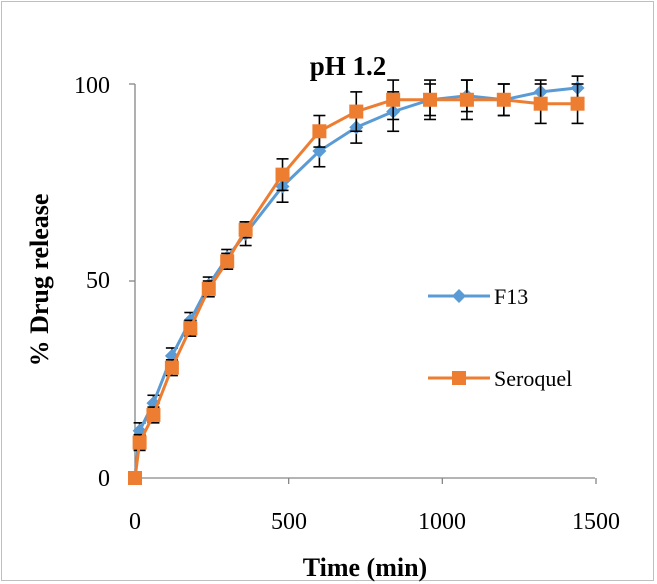 The height and width of the screenshot is (584, 657). What do you see at coordinates (104, 479) in the screenshot?
I see `y-tick-label-0: 0` at bounding box center [104, 479].